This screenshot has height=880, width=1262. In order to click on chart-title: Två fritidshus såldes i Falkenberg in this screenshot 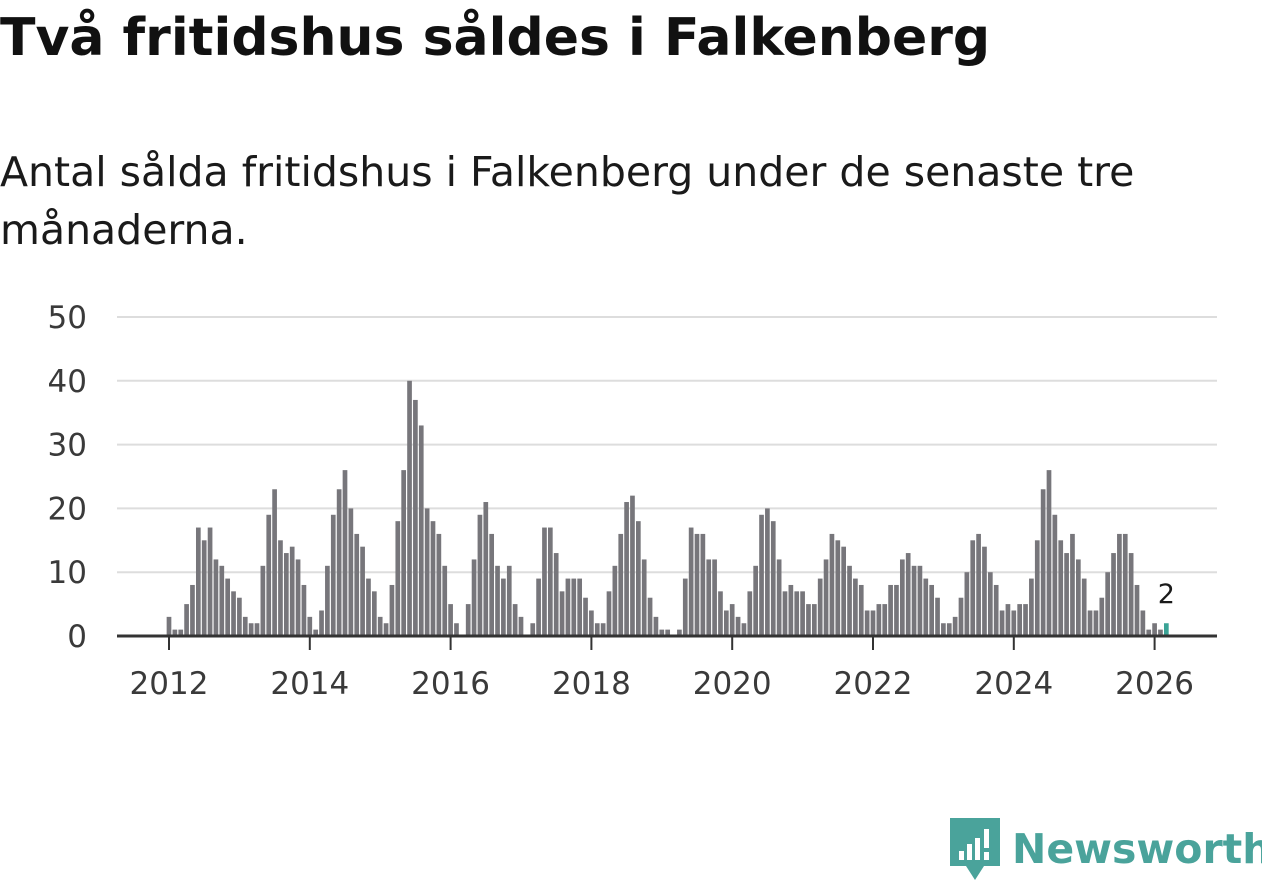, I will do `click(495, 38)`.